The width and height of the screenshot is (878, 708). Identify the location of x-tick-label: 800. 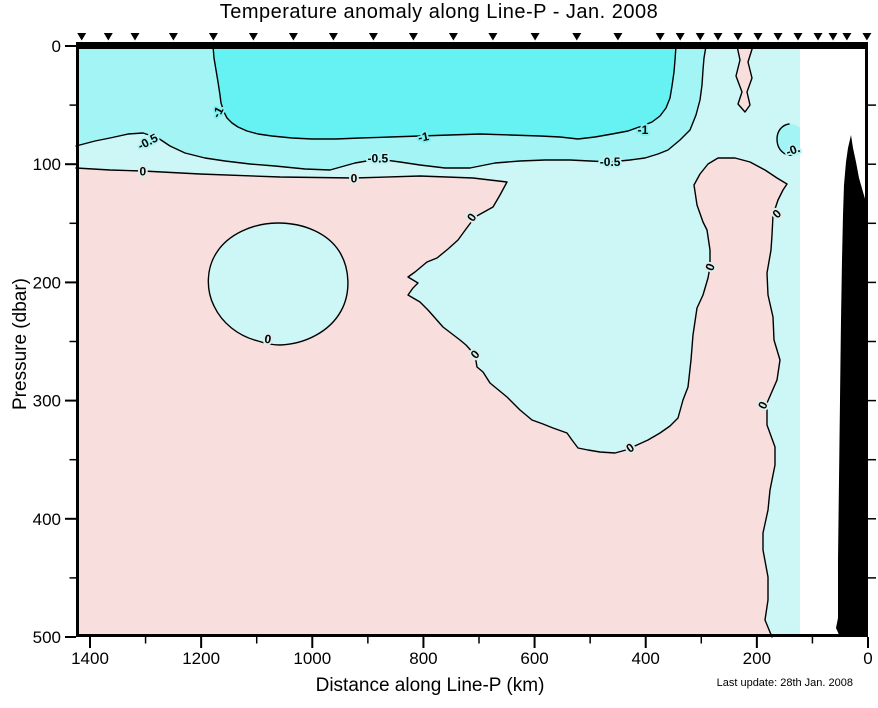
(423, 658).